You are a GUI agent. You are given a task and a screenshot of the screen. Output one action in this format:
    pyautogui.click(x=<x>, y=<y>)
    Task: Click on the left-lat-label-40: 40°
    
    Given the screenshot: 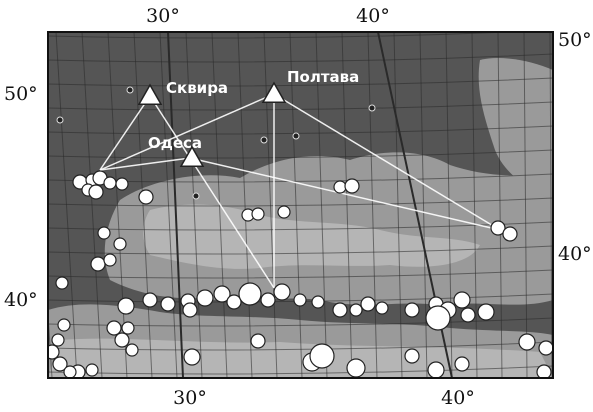 What is the action you would take?
    pyautogui.click(x=21, y=300)
    